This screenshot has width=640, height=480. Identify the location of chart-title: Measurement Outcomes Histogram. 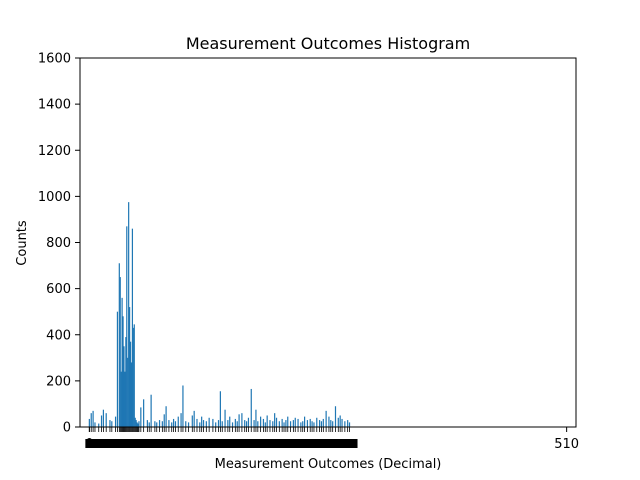
(328, 43).